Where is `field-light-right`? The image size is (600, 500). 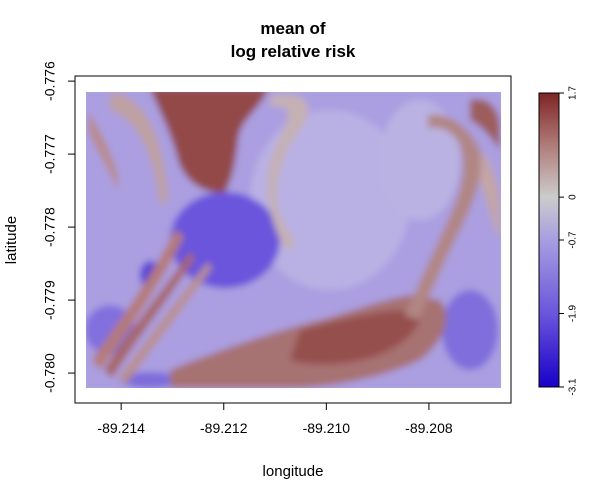
field-light-right is located at coordinates (420, 160).